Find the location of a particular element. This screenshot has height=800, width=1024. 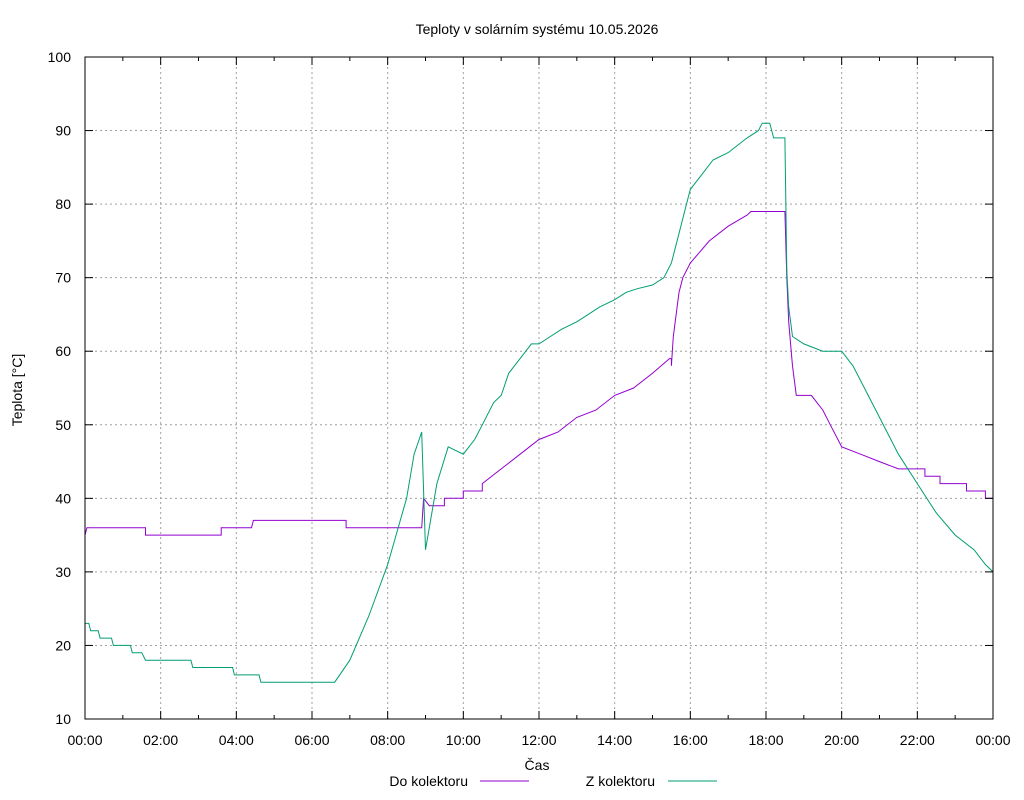

x-tick-label: 10:00 is located at coordinates (463, 740).